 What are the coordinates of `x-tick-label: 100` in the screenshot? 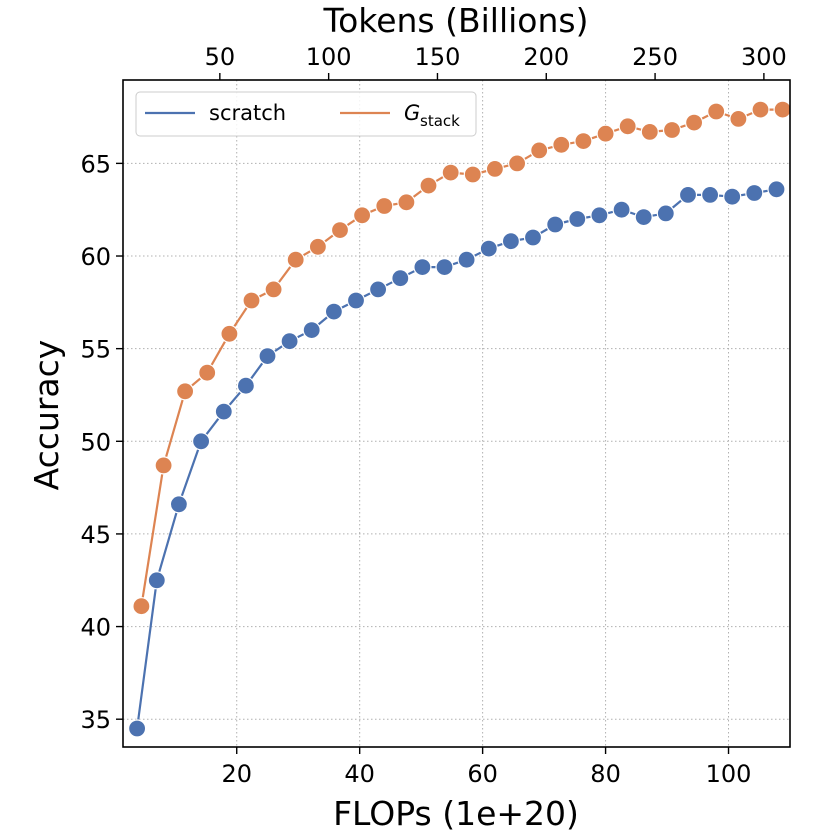 It's located at (729, 774).